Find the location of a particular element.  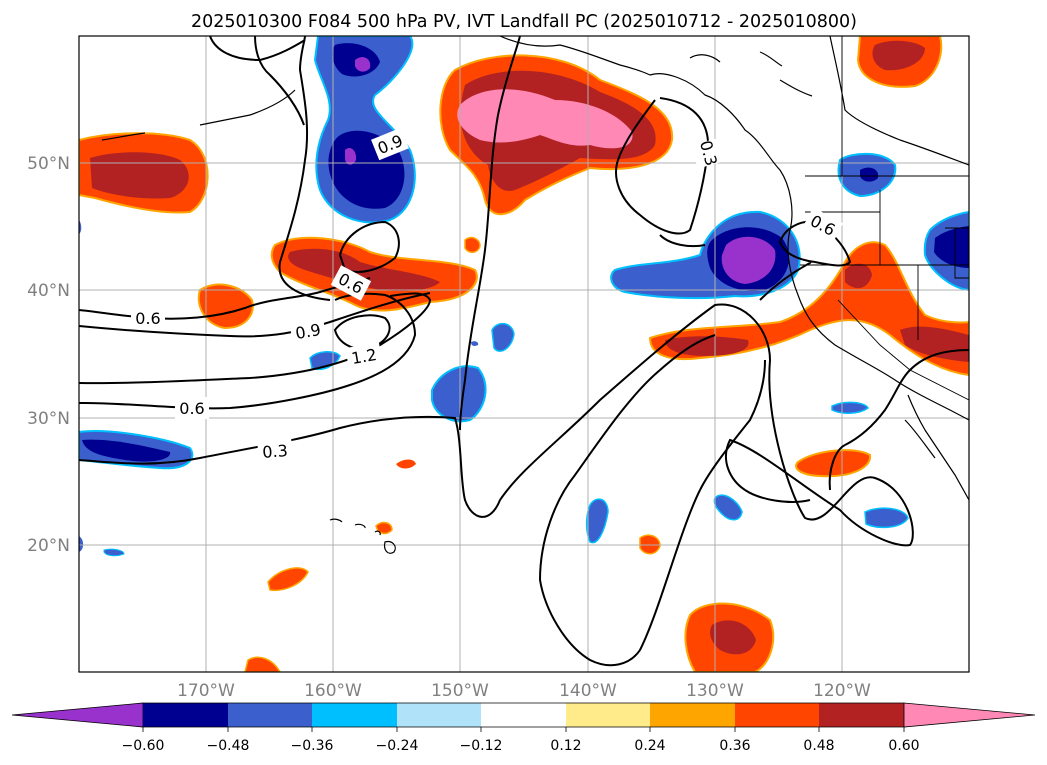

colorbar-tick-label: 0.24 is located at coordinates (649, 746).